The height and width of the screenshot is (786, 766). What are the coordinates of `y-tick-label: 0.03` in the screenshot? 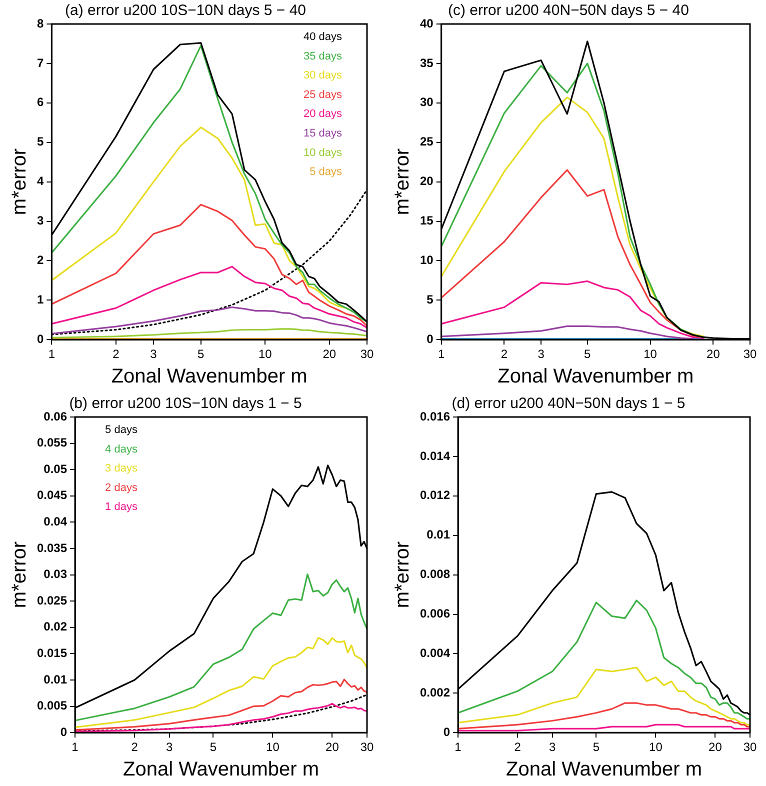 It's located at (56, 574).